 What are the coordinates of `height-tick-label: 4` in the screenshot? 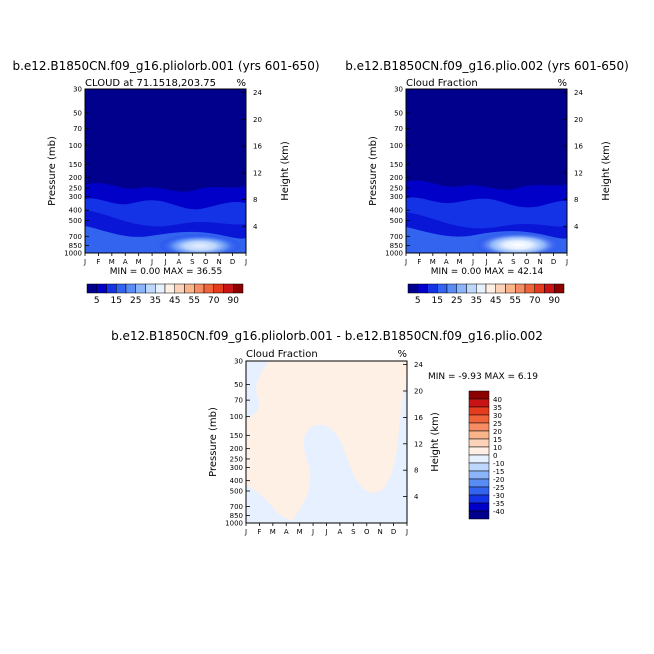 It's located at (416, 497).